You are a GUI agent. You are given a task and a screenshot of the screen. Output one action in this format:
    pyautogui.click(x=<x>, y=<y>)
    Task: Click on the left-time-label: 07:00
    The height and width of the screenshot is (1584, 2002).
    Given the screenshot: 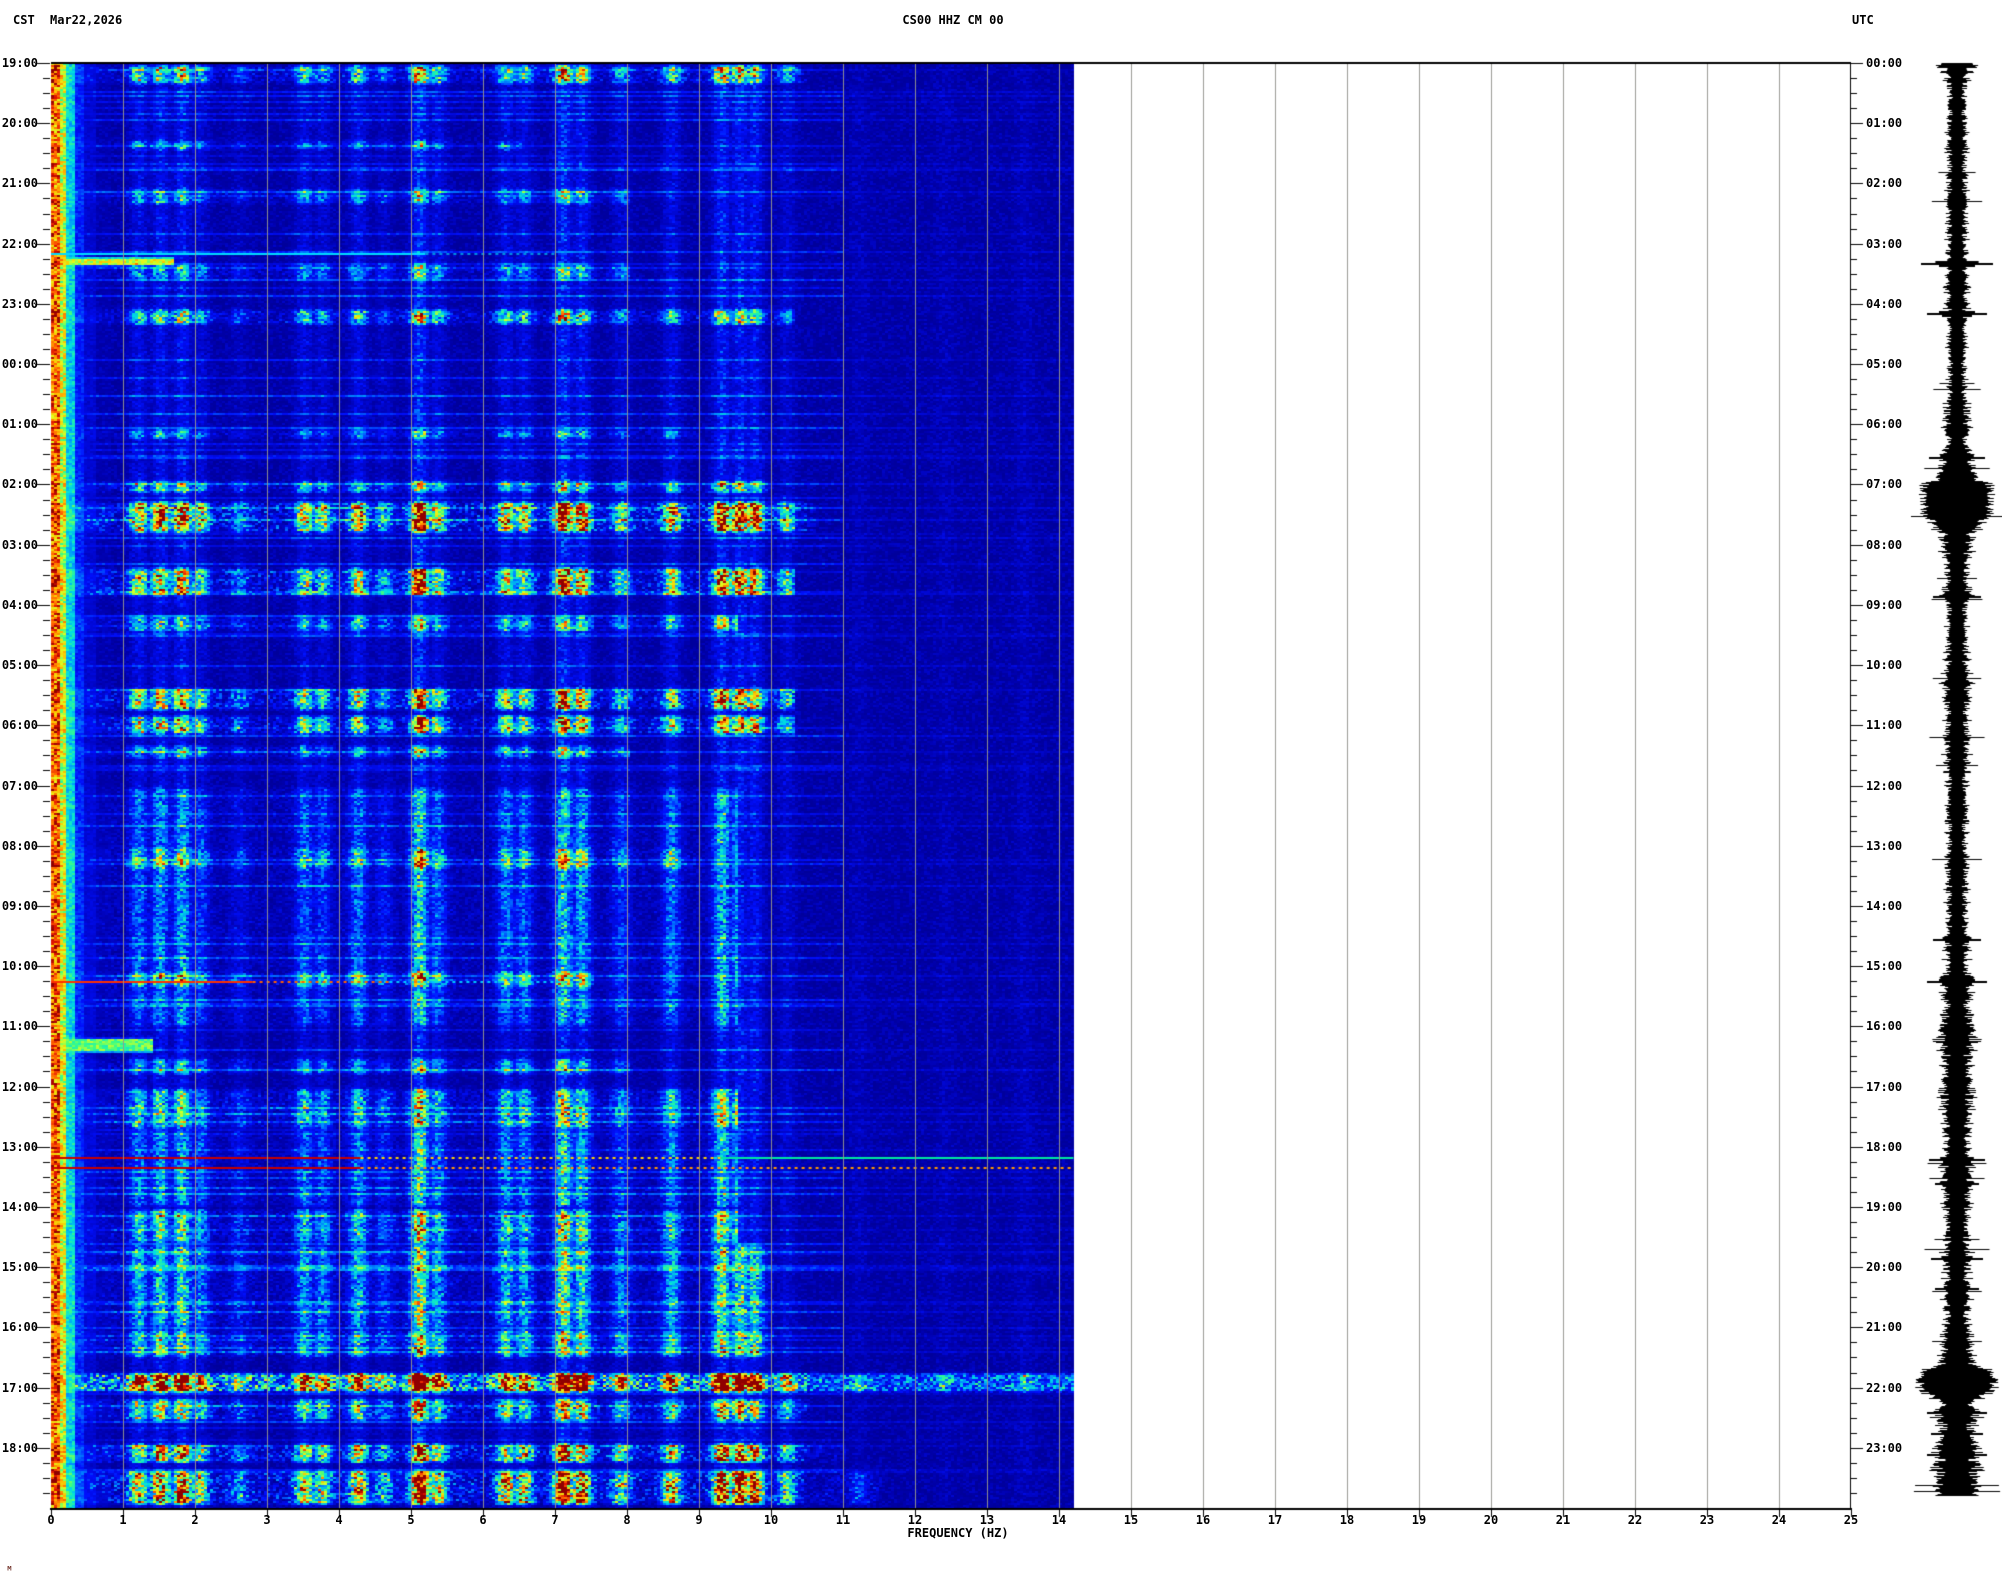 What is the action you would take?
    pyautogui.click(x=19, y=785)
    